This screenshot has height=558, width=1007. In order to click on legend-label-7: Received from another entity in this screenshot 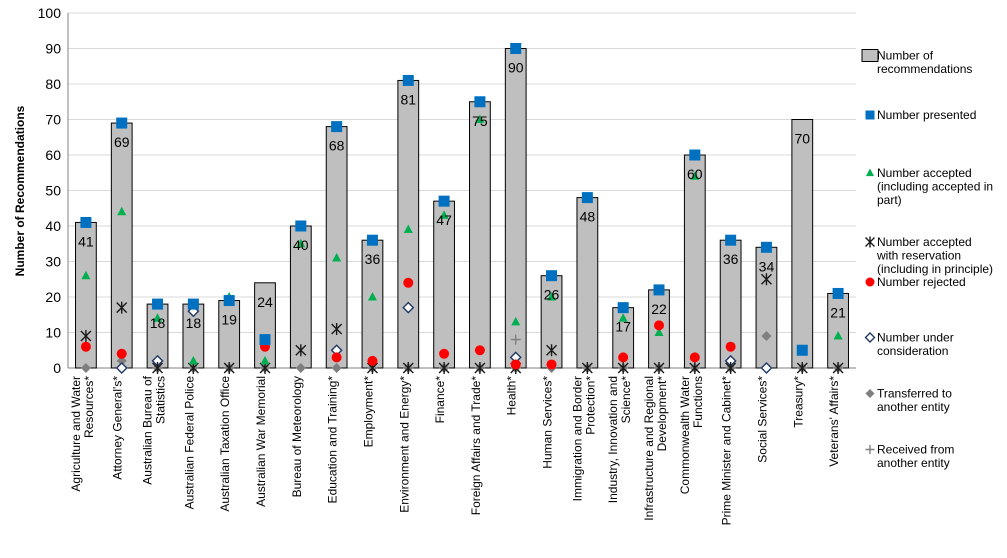, I will do `click(915, 457)`.